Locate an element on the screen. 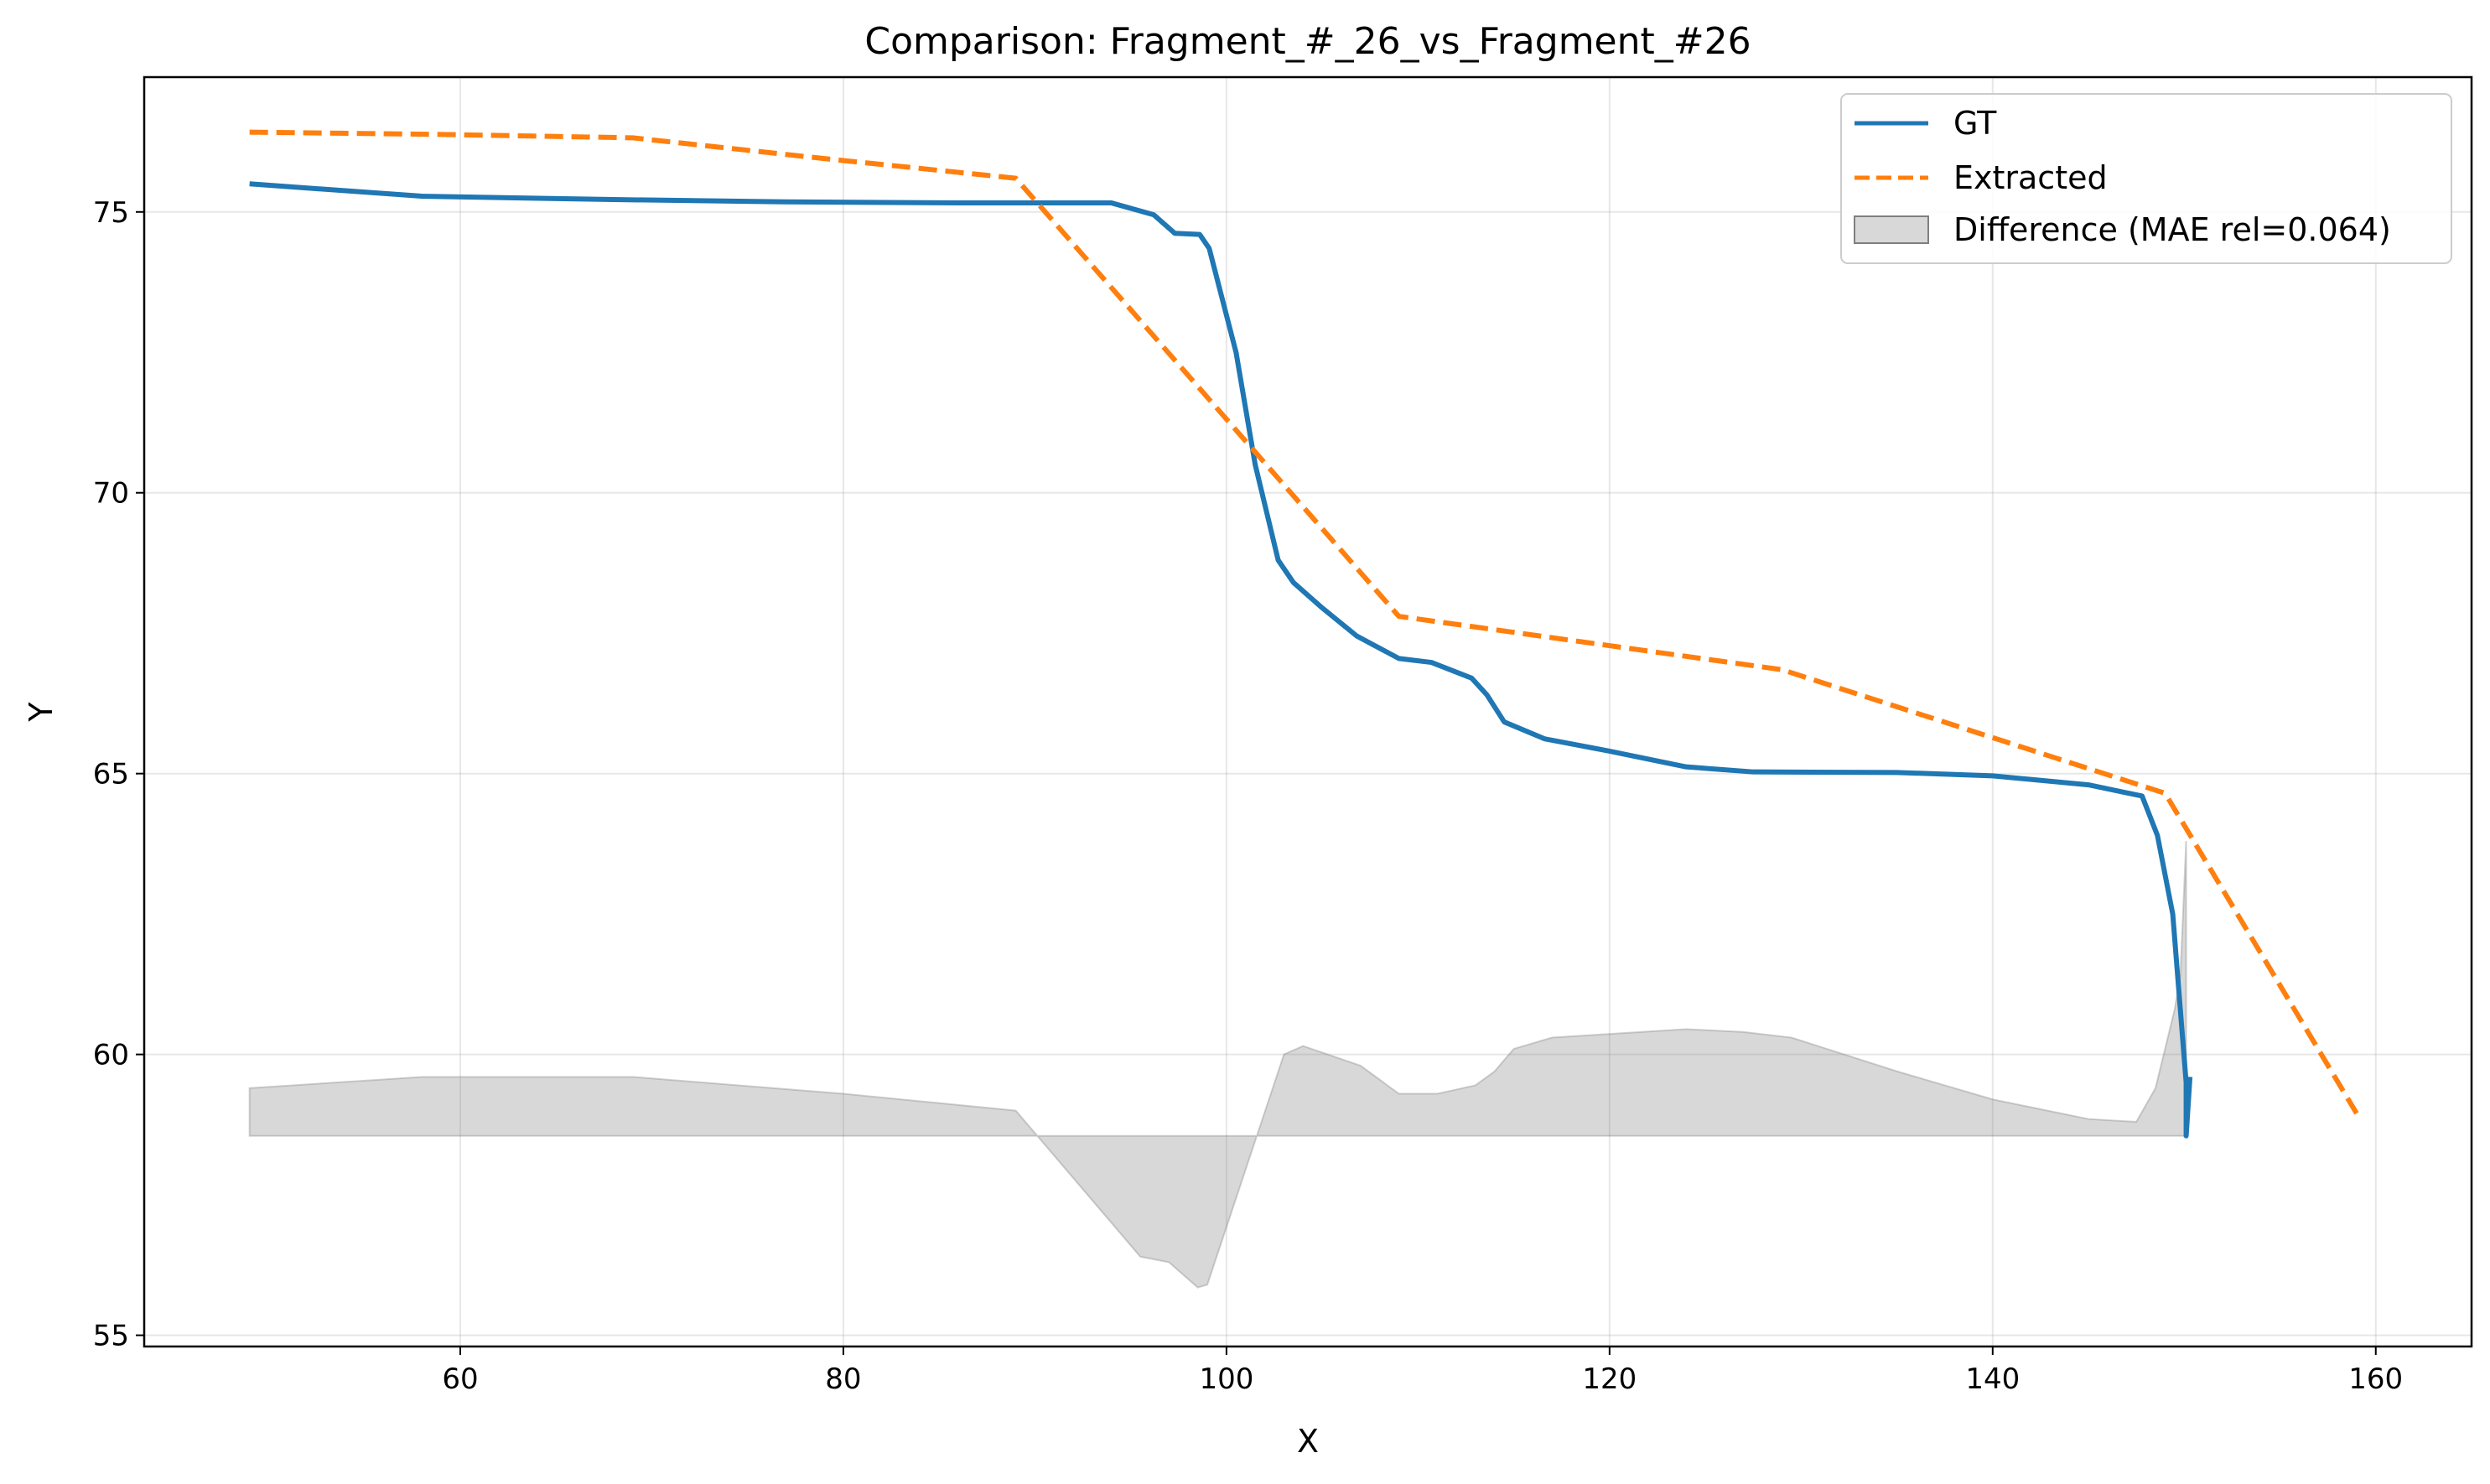  y-axis-label: Y is located at coordinates (41, 712).